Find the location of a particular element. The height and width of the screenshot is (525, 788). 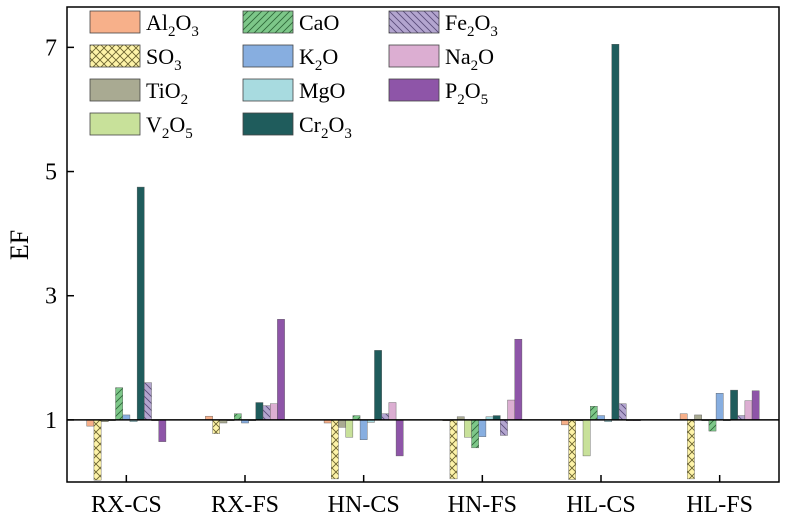

bar-tio2-hn-cs is located at coordinates (342, 423).